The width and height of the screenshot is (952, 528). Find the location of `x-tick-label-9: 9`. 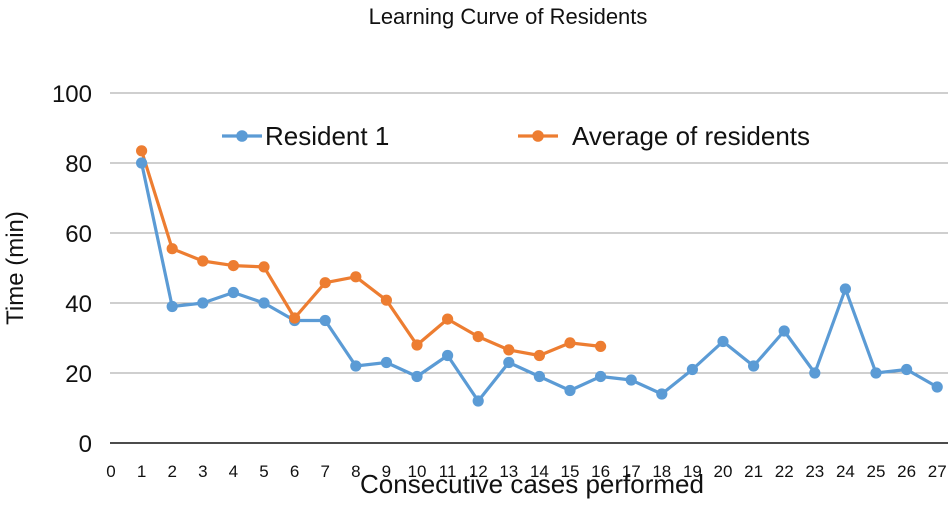

x-tick-label-9: 9 is located at coordinates (386, 471).